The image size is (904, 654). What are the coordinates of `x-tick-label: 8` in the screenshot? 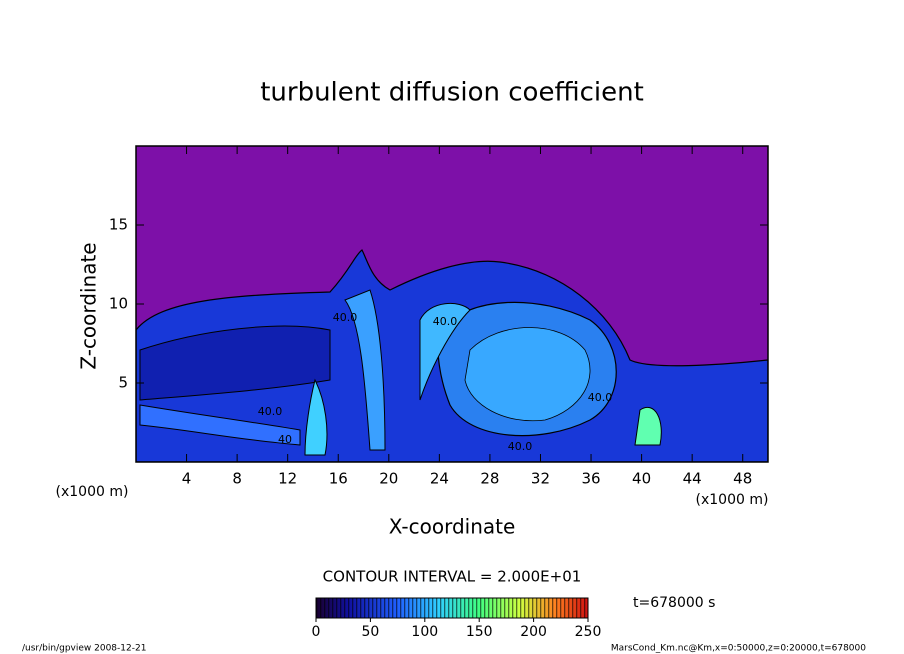 It's located at (237, 479).